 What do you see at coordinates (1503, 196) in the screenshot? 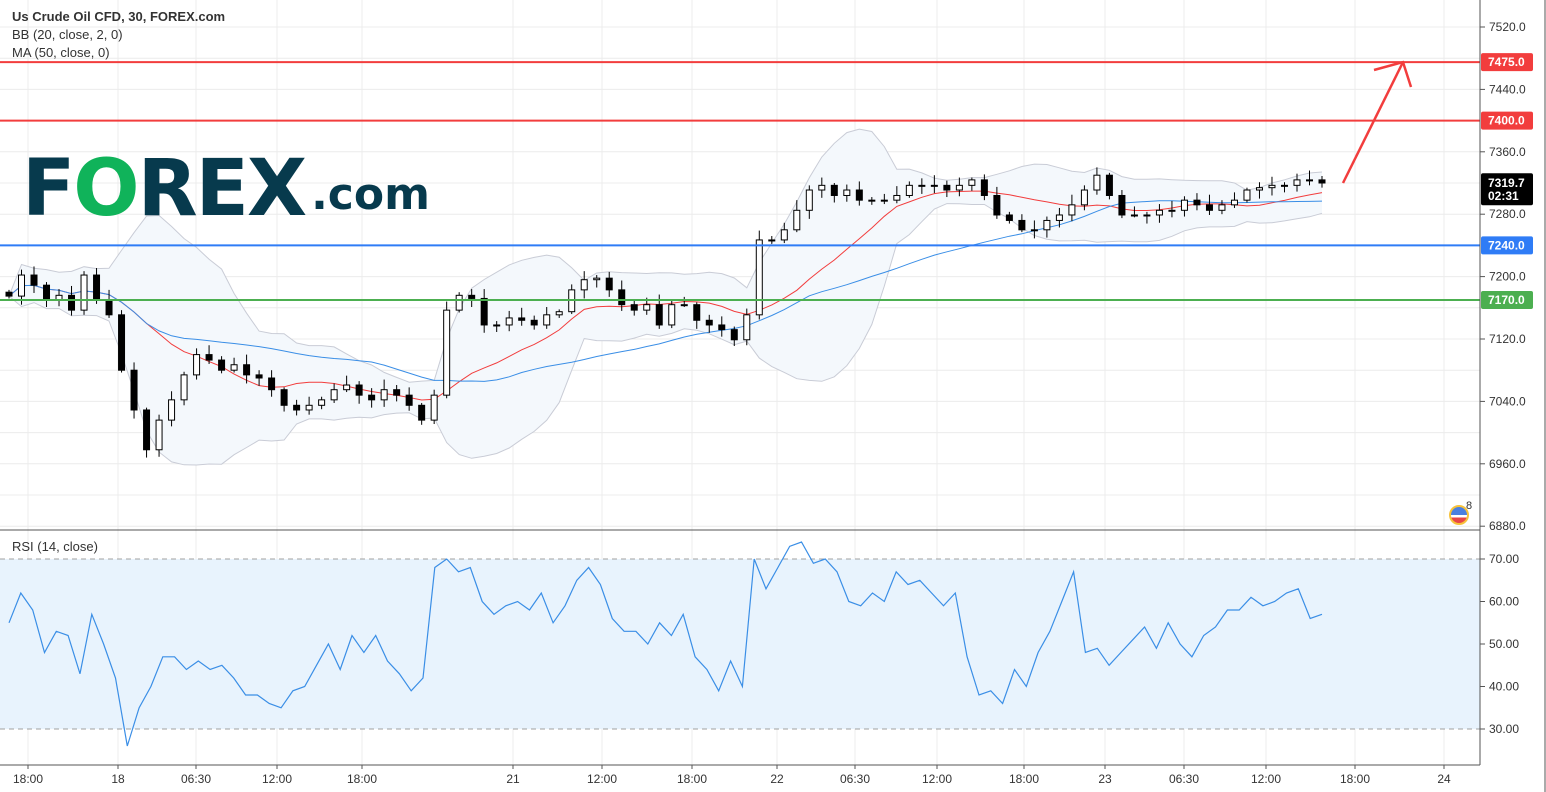
I see `bar-countdown: 02:31` at bounding box center [1503, 196].